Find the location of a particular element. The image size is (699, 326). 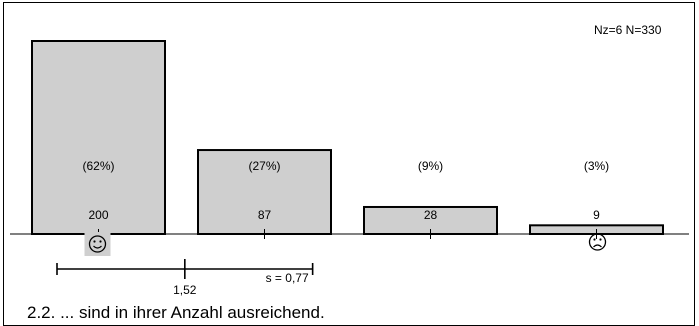

sd-label: s = 0,77 is located at coordinates (287, 278).